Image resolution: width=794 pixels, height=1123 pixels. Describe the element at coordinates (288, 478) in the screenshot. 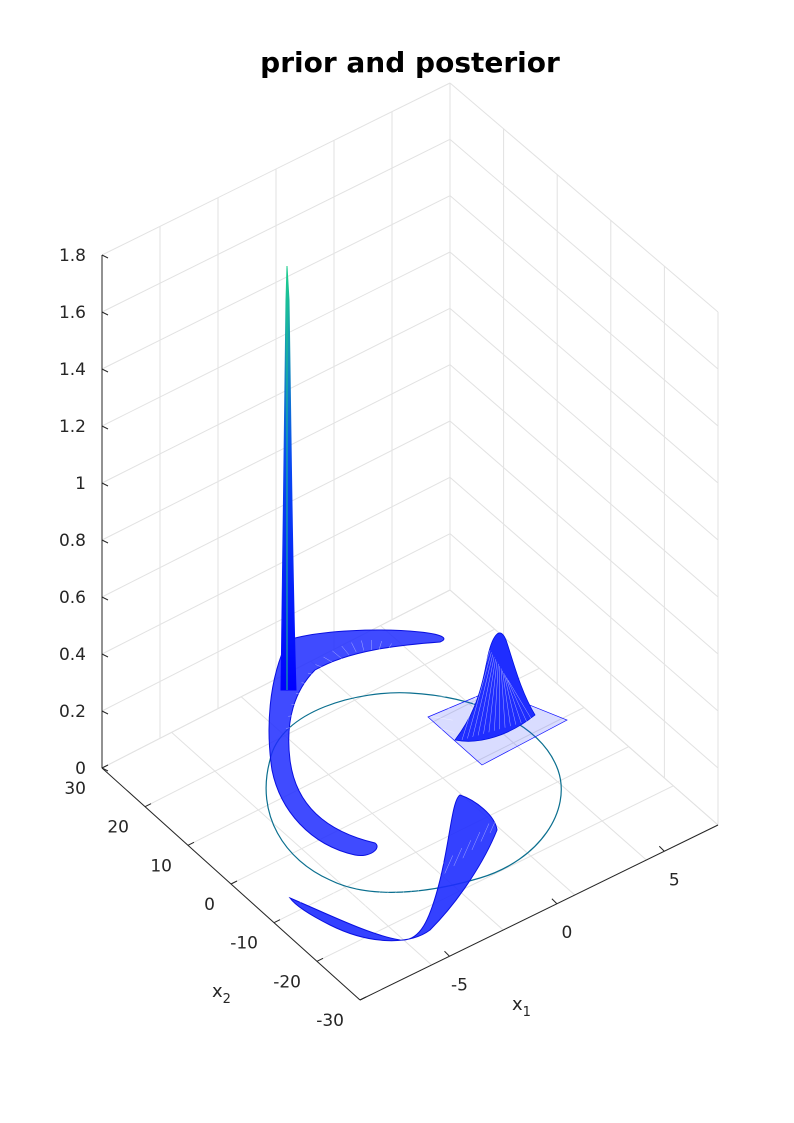

I see `posterior-spike` at that location.